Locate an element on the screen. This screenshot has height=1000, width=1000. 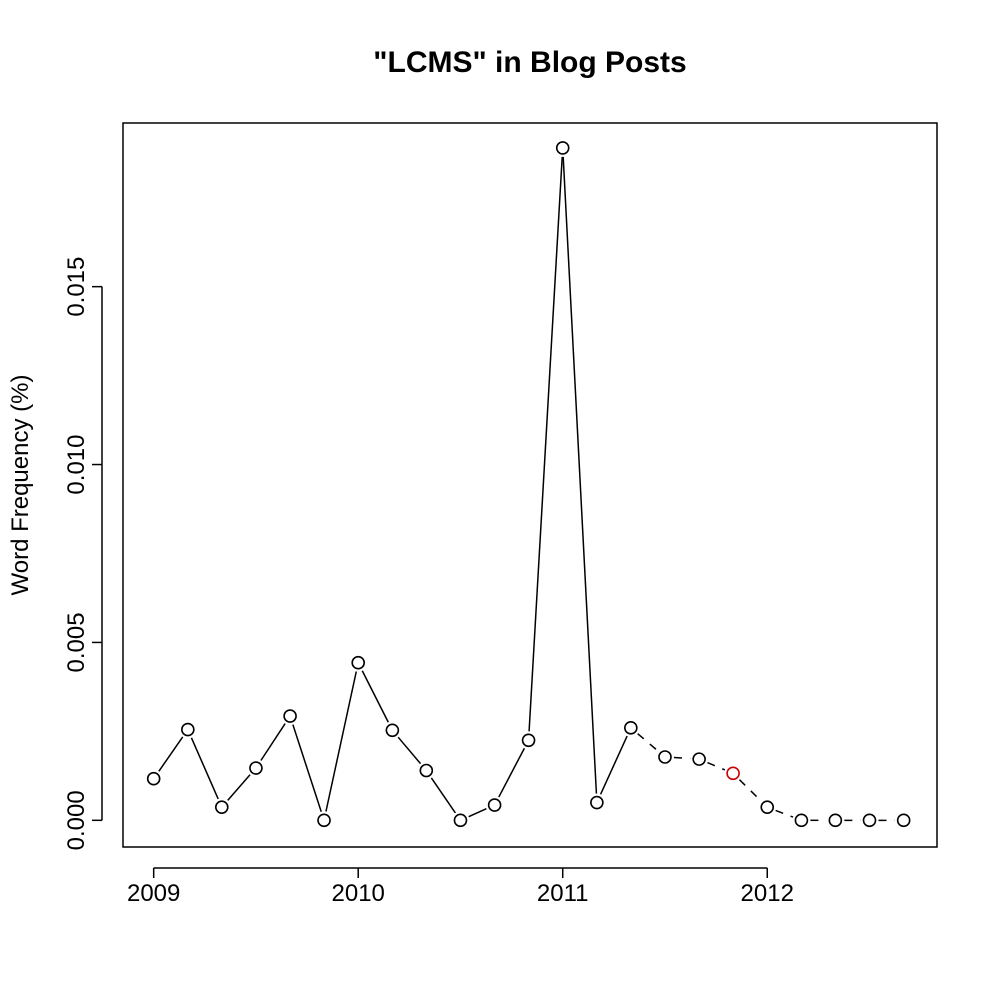
x-tick-label: 2010 is located at coordinates (358, 893).